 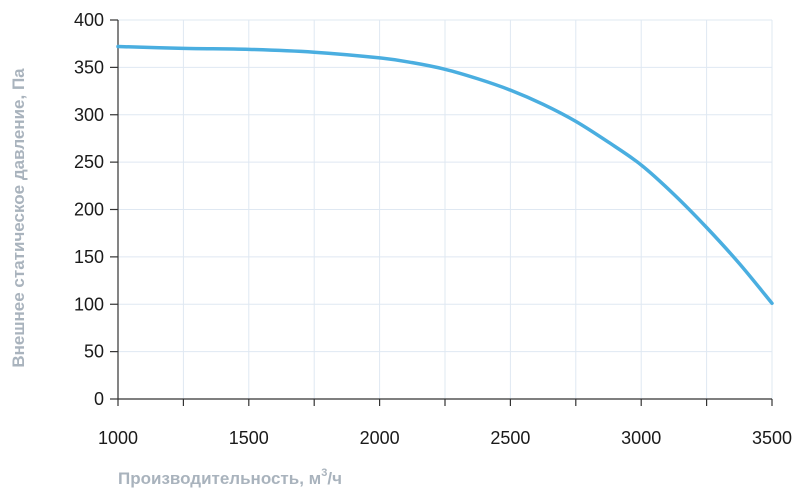 What do you see at coordinates (89, 67) in the screenshot?
I see `y-tick-label: 350` at bounding box center [89, 67].